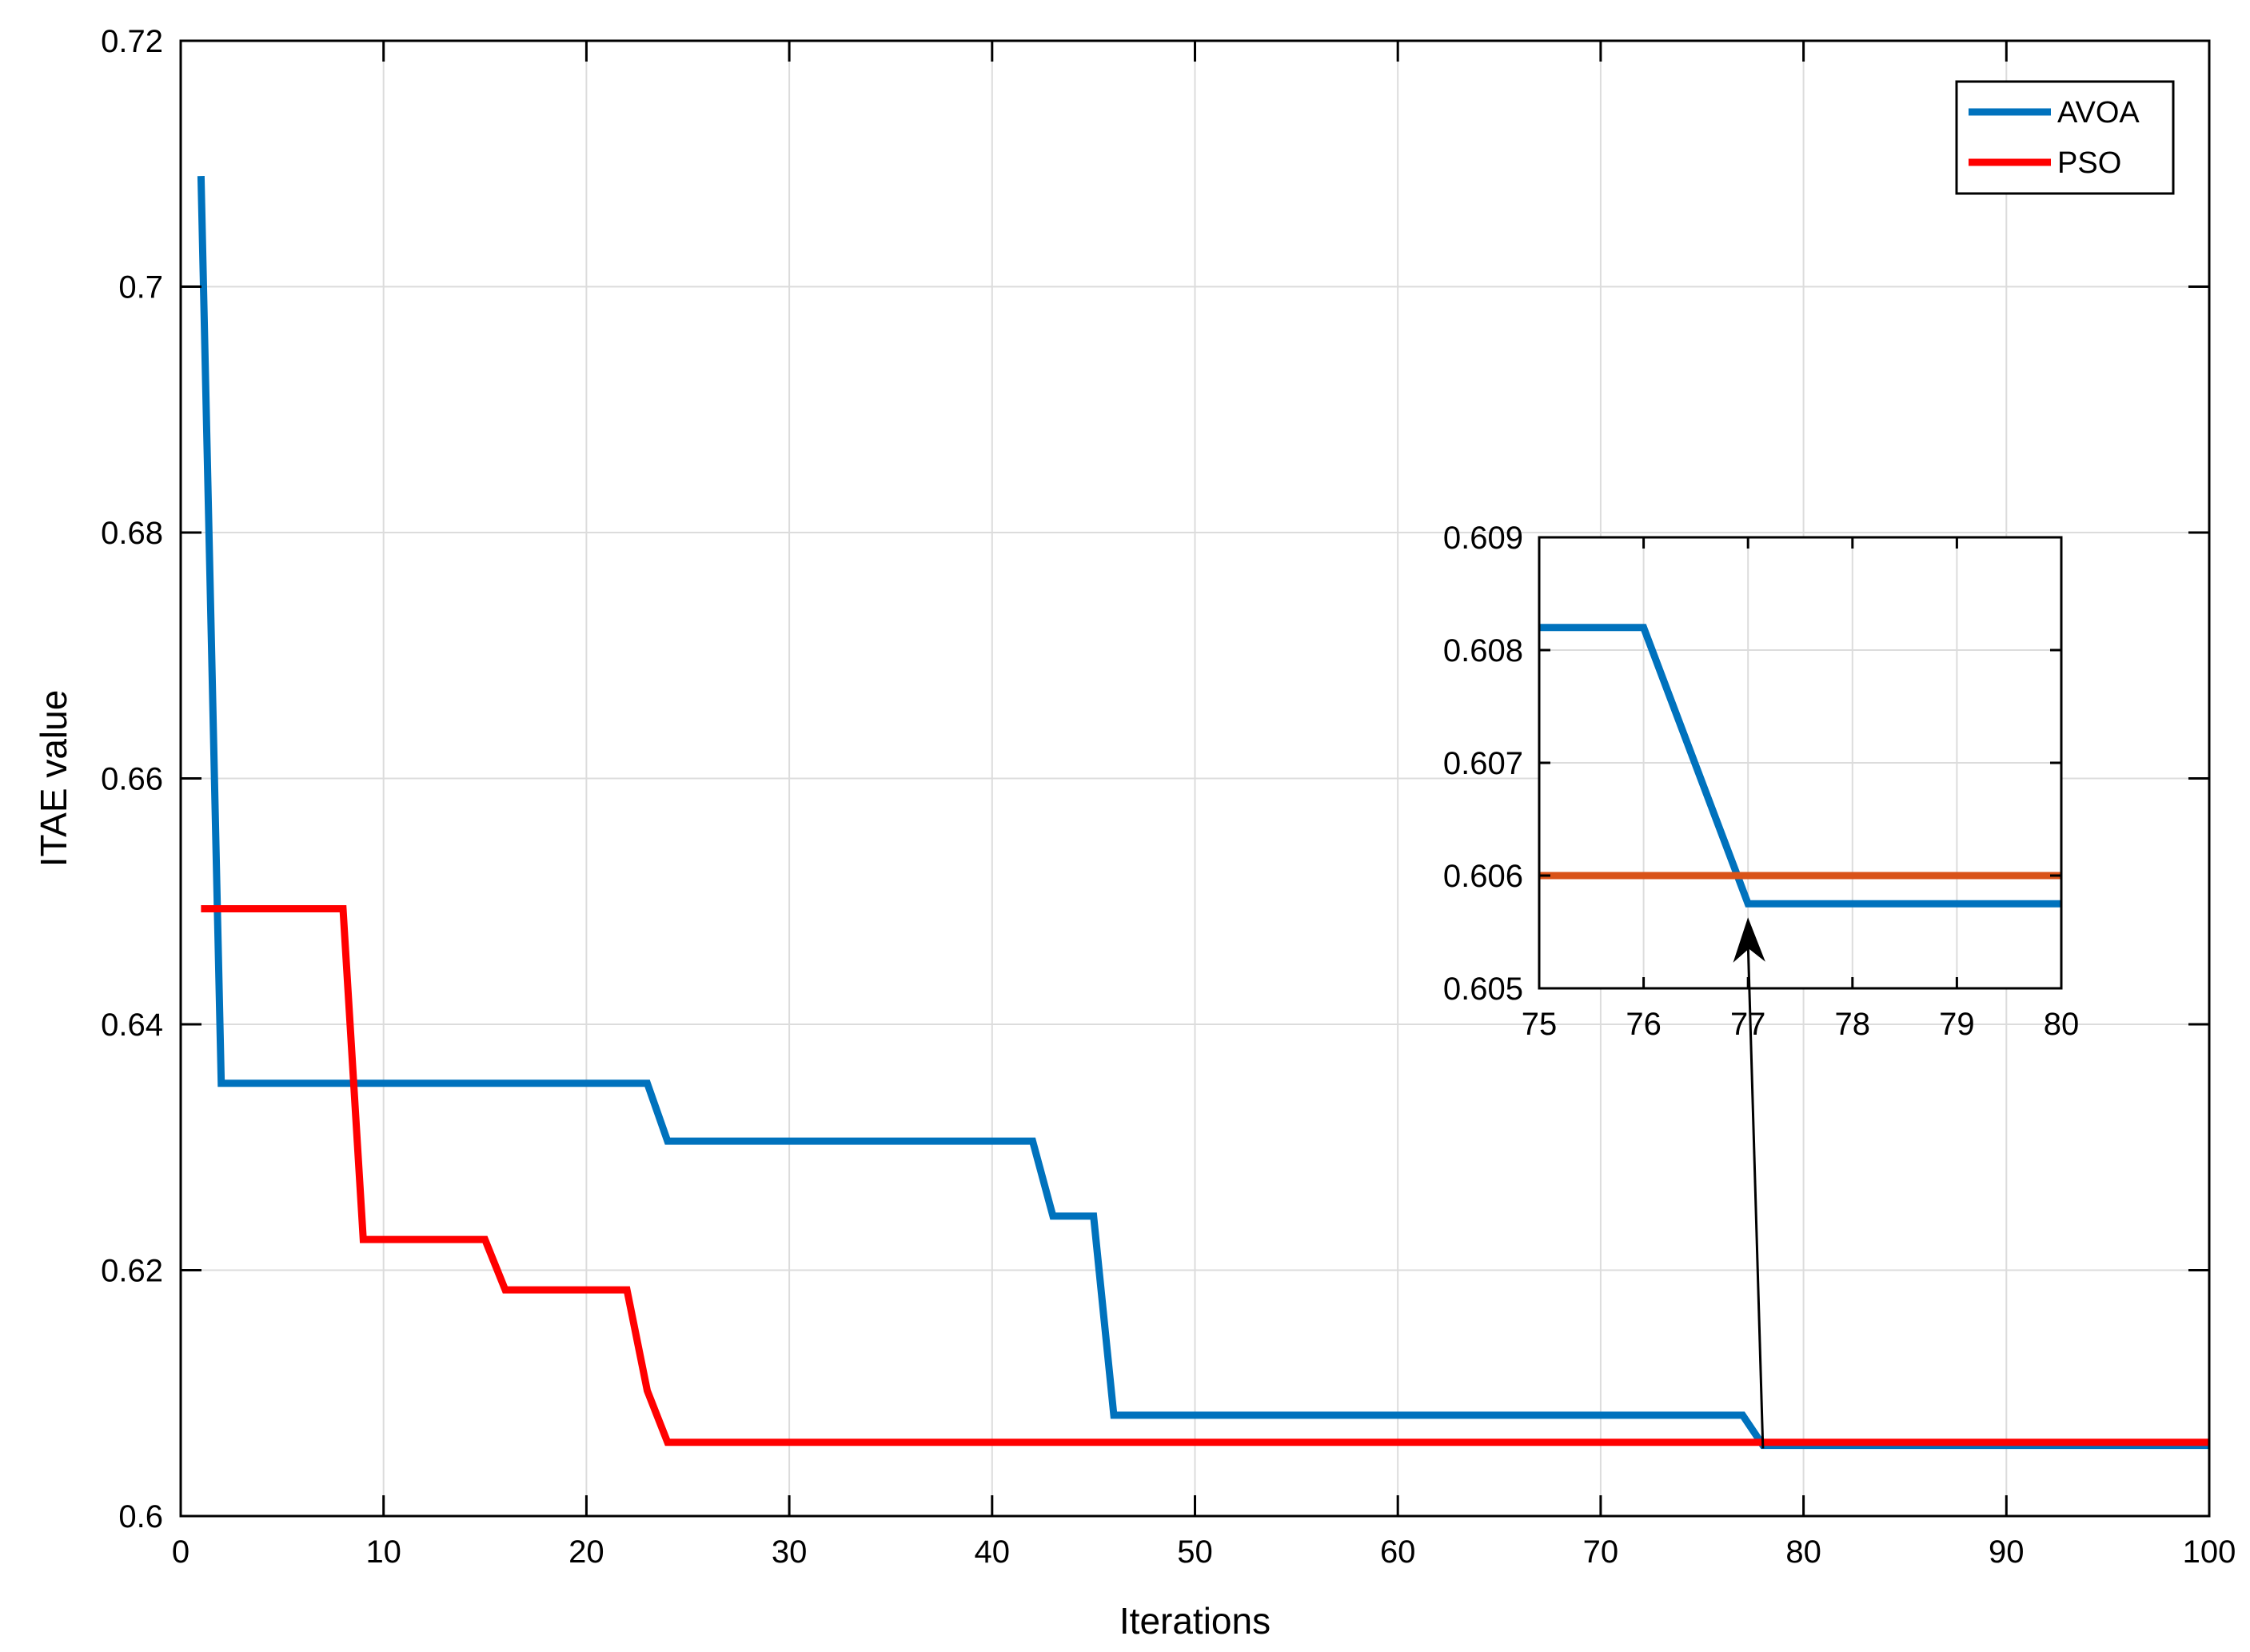 The image size is (2250, 1652). I want to click on main-x-tick-label: 20, so click(586, 1552).